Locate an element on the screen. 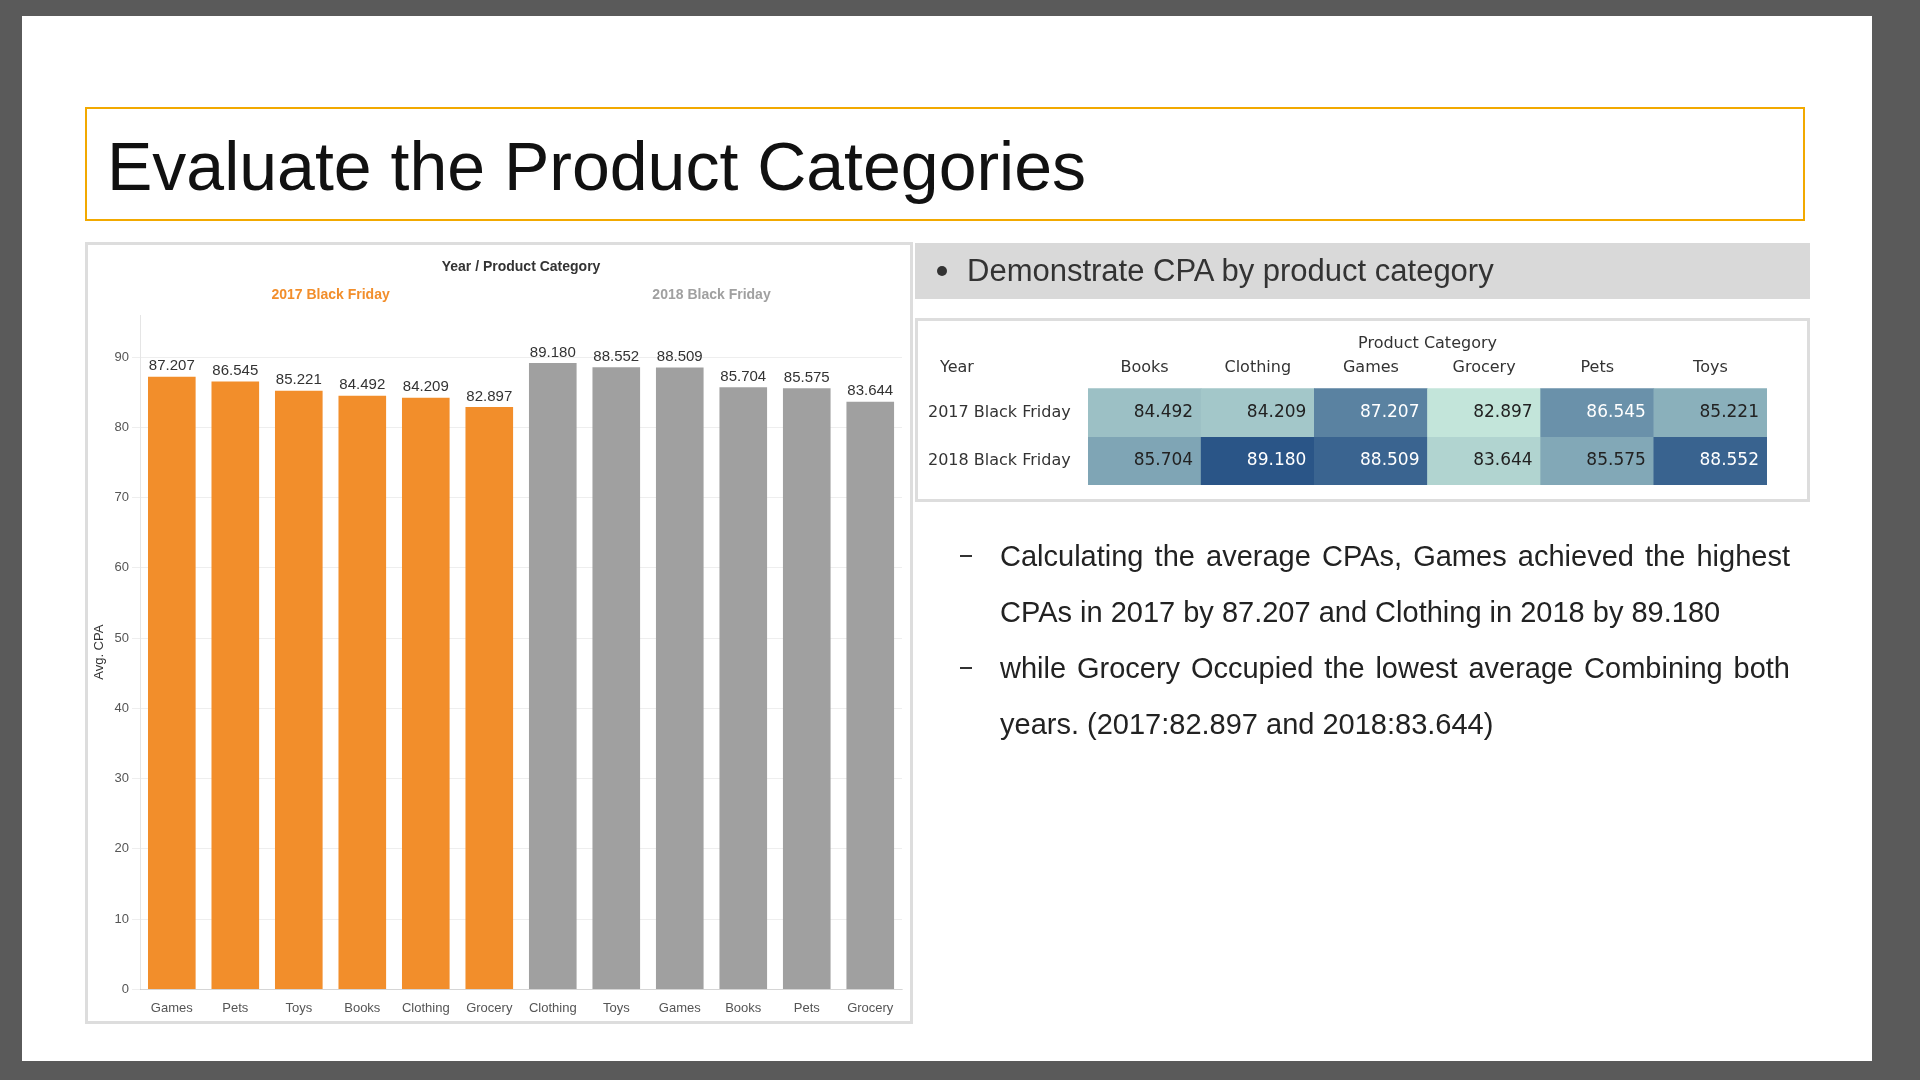 This screenshot has height=1080, width=1920. y-tick-label: 40 is located at coordinates (122, 707).